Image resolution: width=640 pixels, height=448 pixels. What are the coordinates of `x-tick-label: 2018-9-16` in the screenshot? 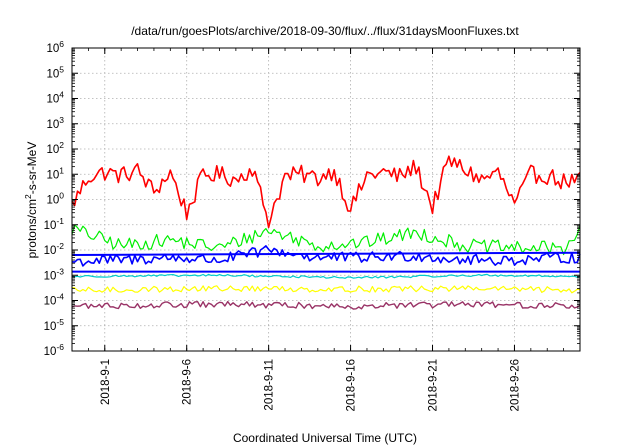 It's located at (352, 385).